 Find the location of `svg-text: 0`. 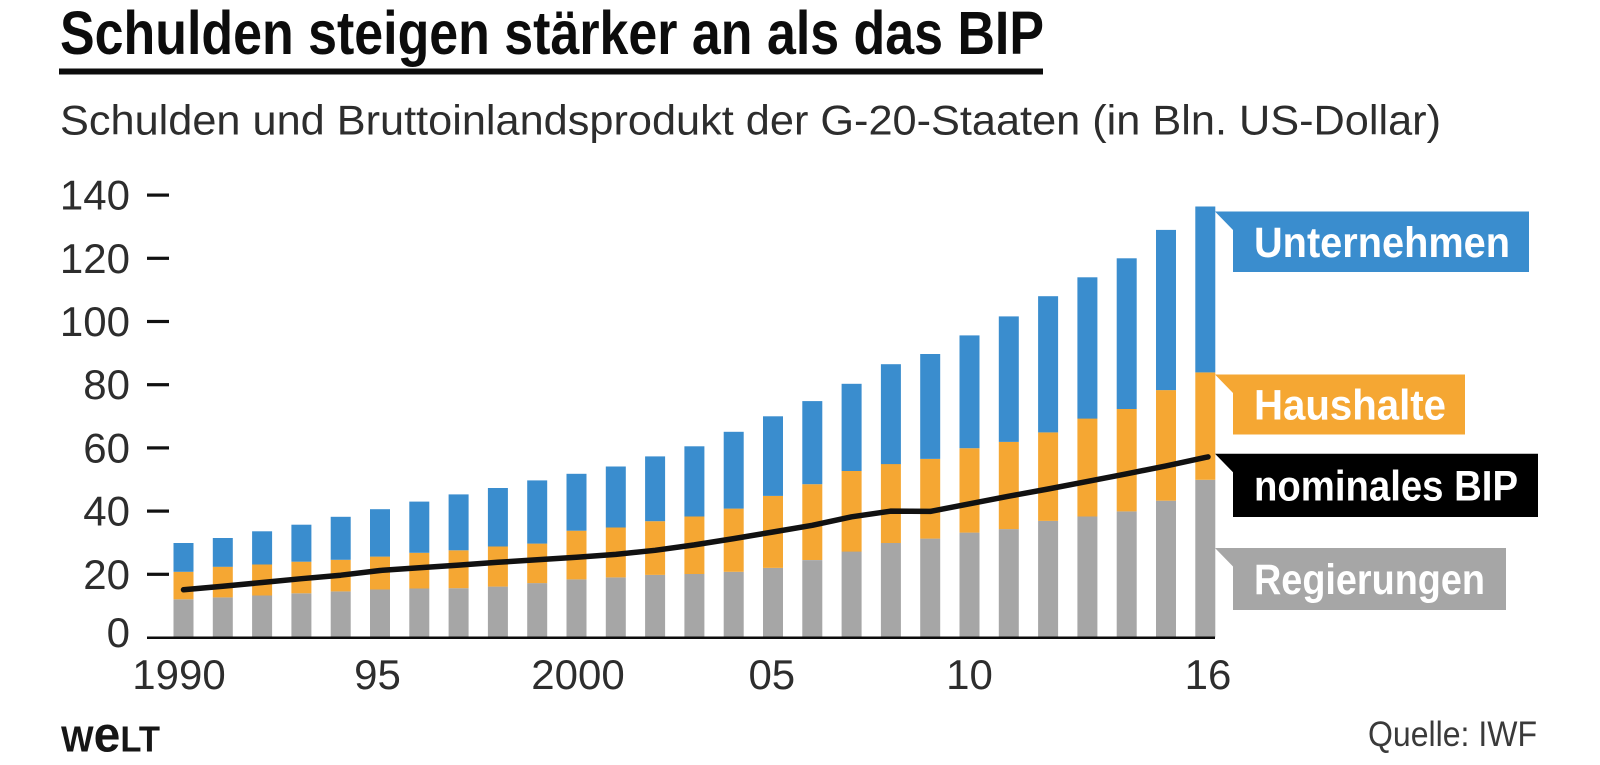

svg-text: 0 is located at coordinates (118, 632).